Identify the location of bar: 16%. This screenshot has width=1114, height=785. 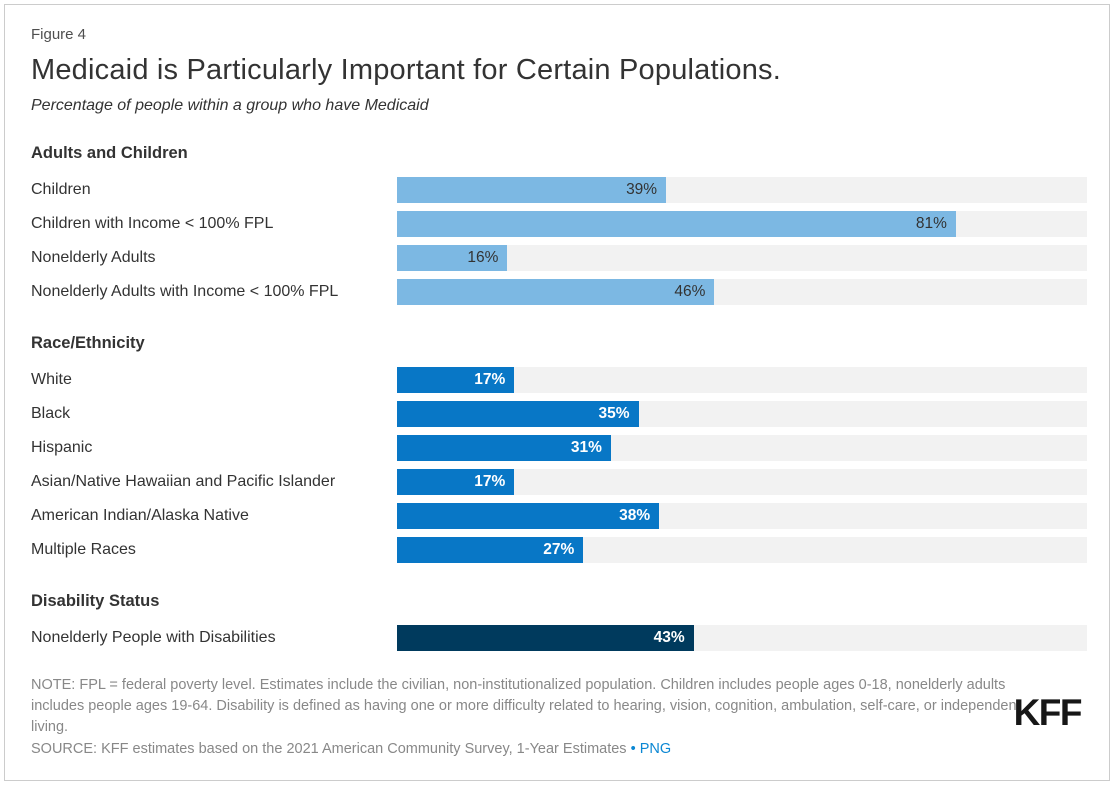
(452, 258).